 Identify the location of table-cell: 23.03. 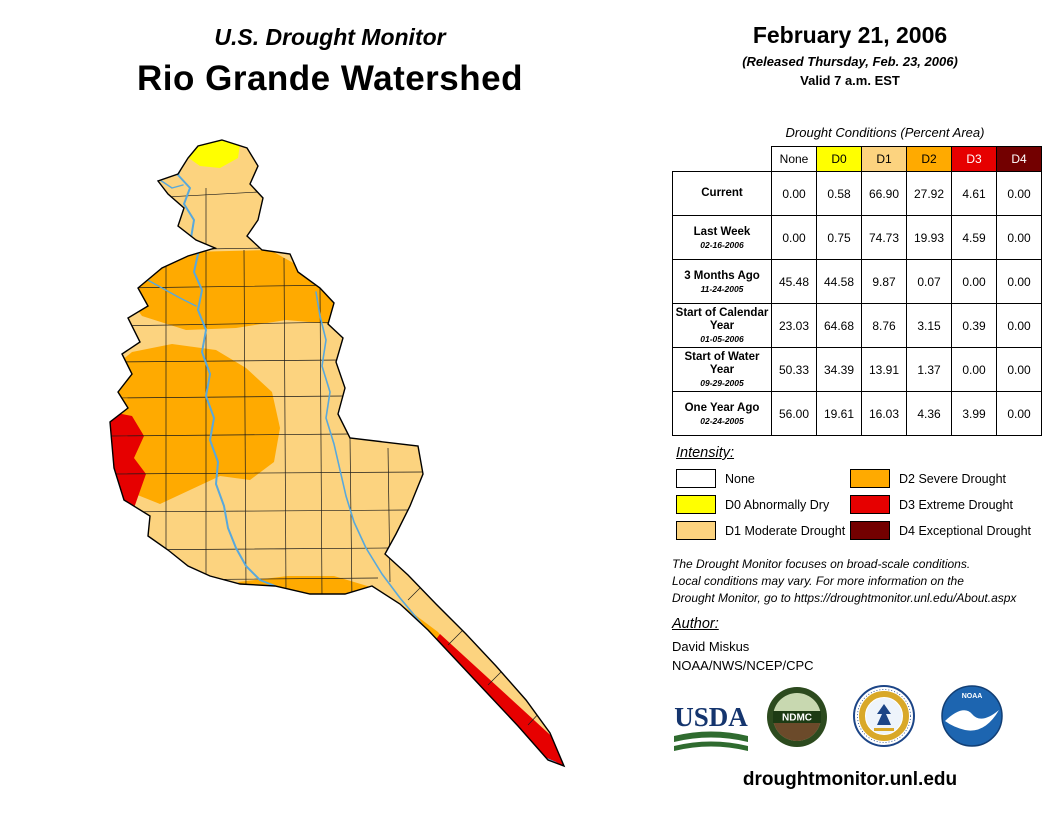
(794, 325).